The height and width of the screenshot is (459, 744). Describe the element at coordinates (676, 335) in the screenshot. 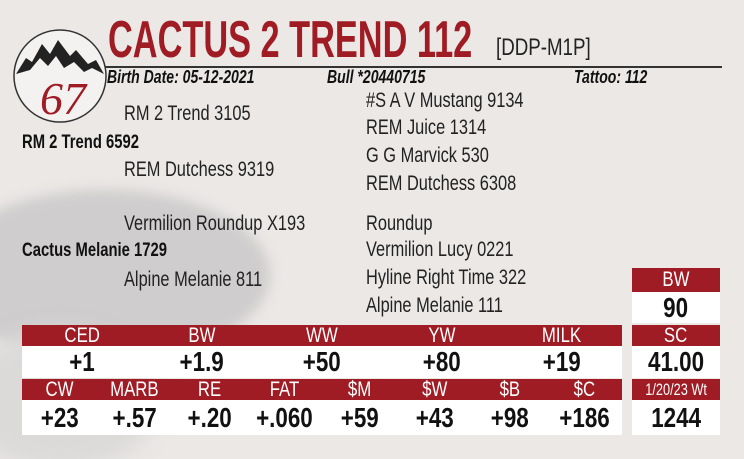

I see `sc-label: SC` at that location.